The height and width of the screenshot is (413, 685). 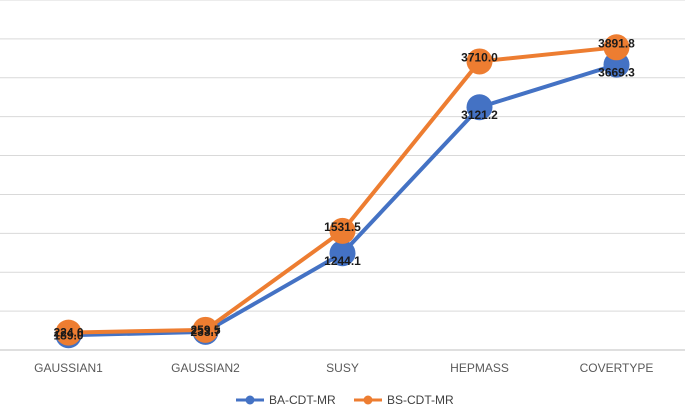 I want to click on data-label: 259.5, so click(x=205, y=330).